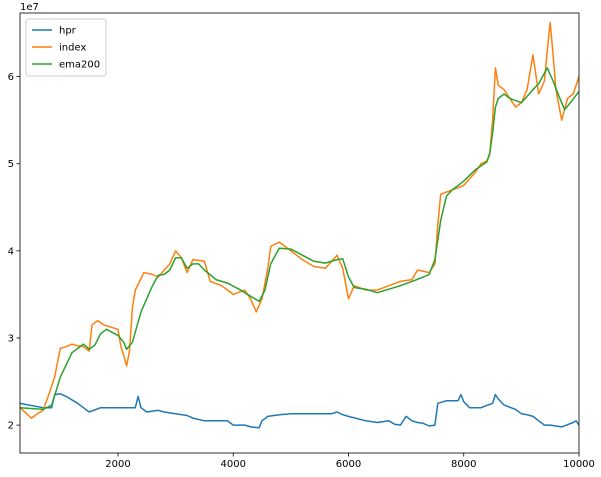  I want to click on x-tick-label: 2000, so click(117, 464).